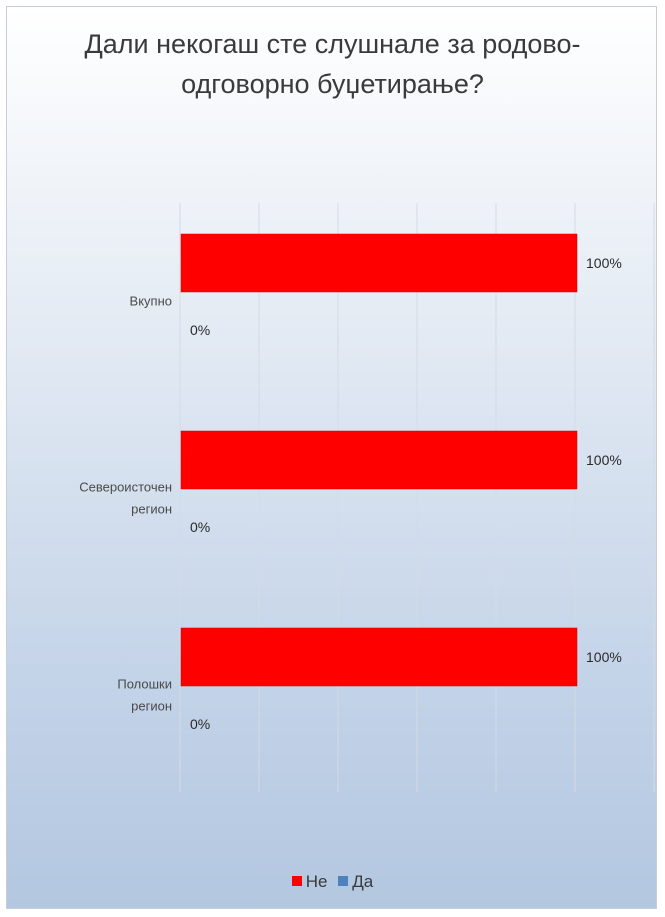 The image size is (665, 917). Describe the element at coordinates (200, 527) in the screenshot. I see `data-label-yes-1: 0%` at that location.